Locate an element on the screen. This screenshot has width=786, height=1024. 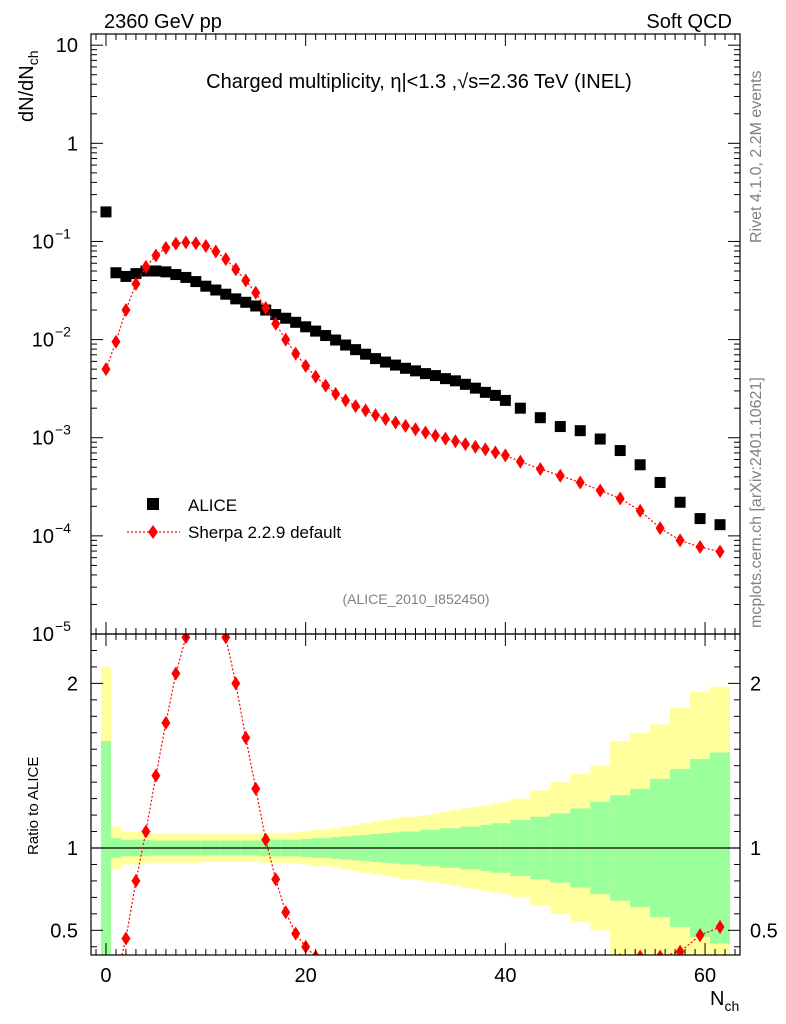
y-tick-exponent: −4 is located at coordinates (63, 528).